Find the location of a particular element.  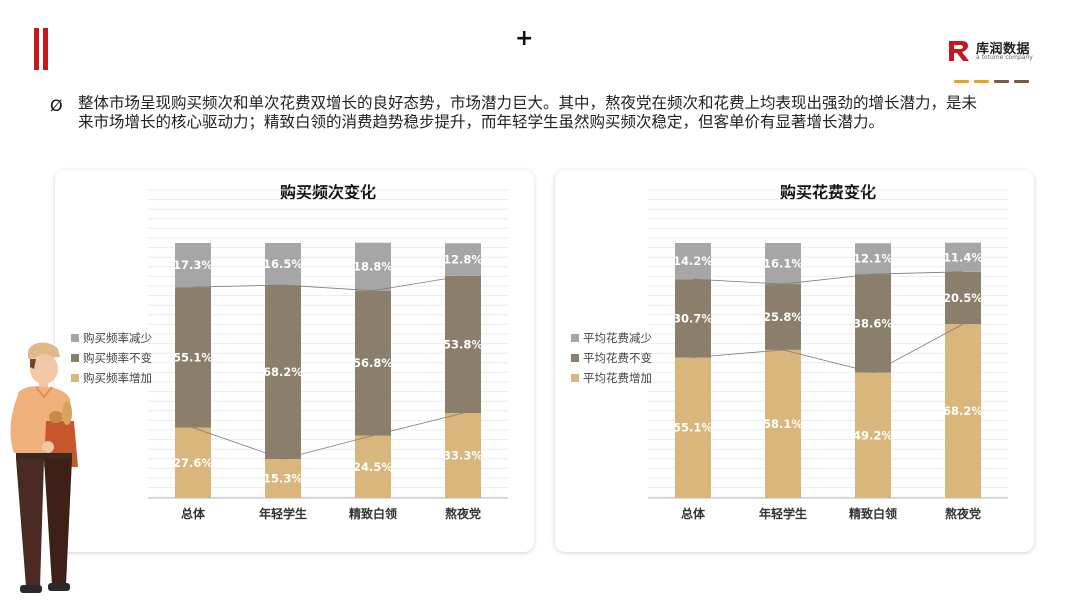

chart-title: 购买花费变化 is located at coordinates (828, 192).